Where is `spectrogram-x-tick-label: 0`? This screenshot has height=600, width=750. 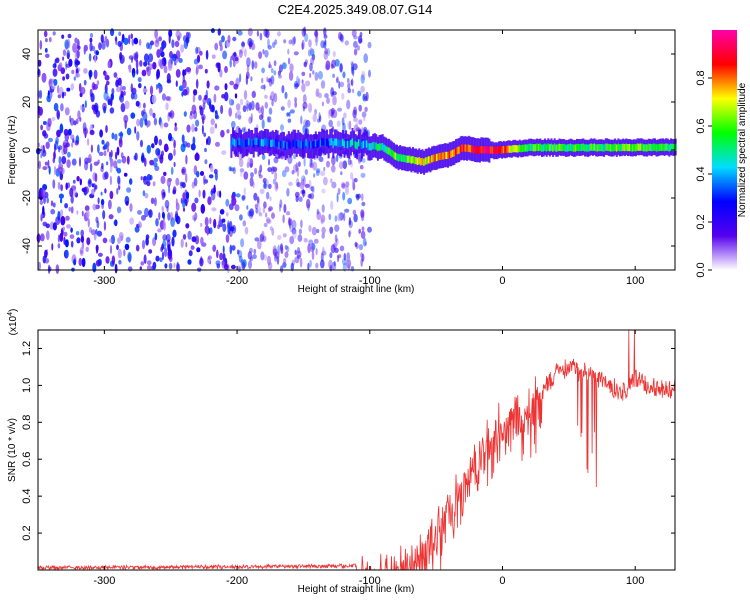
spectrogram-x-tick-label: 0 is located at coordinates (502, 281).